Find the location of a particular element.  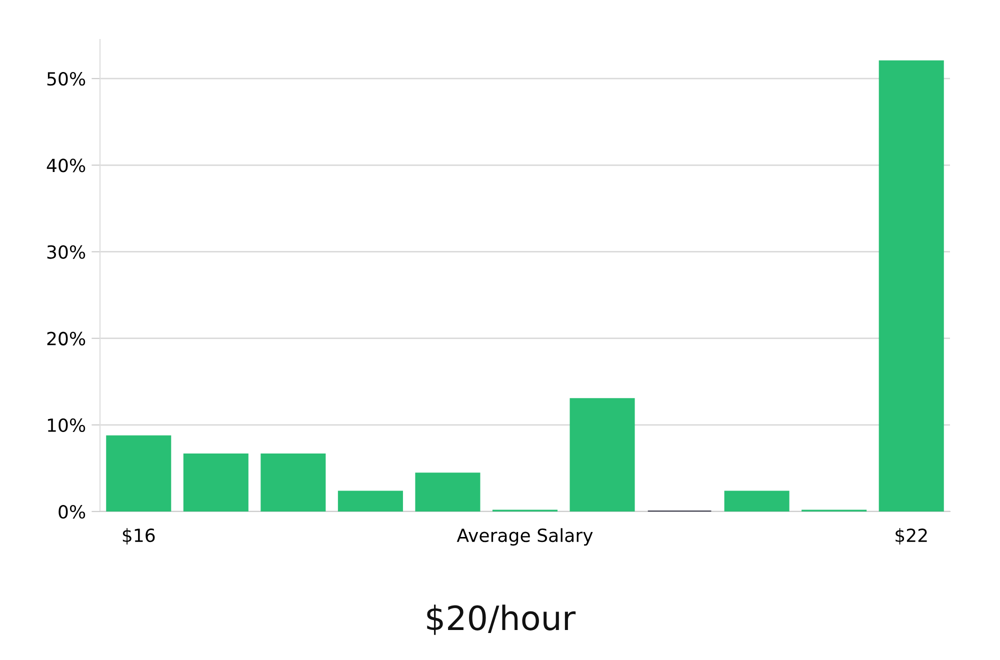

y-tick-label: 20% is located at coordinates (66, 339).